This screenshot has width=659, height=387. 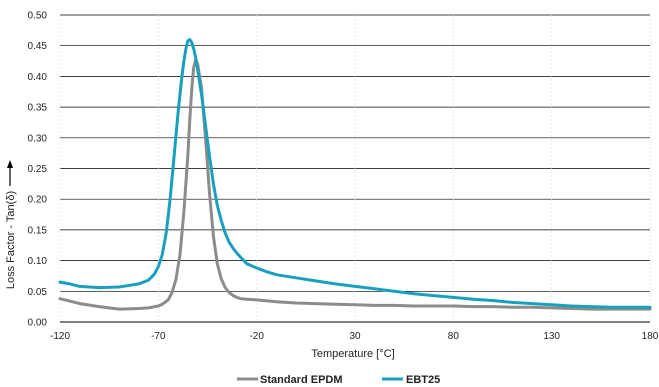 I want to click on x-tick-label: 130, so click(x=551, y=336).